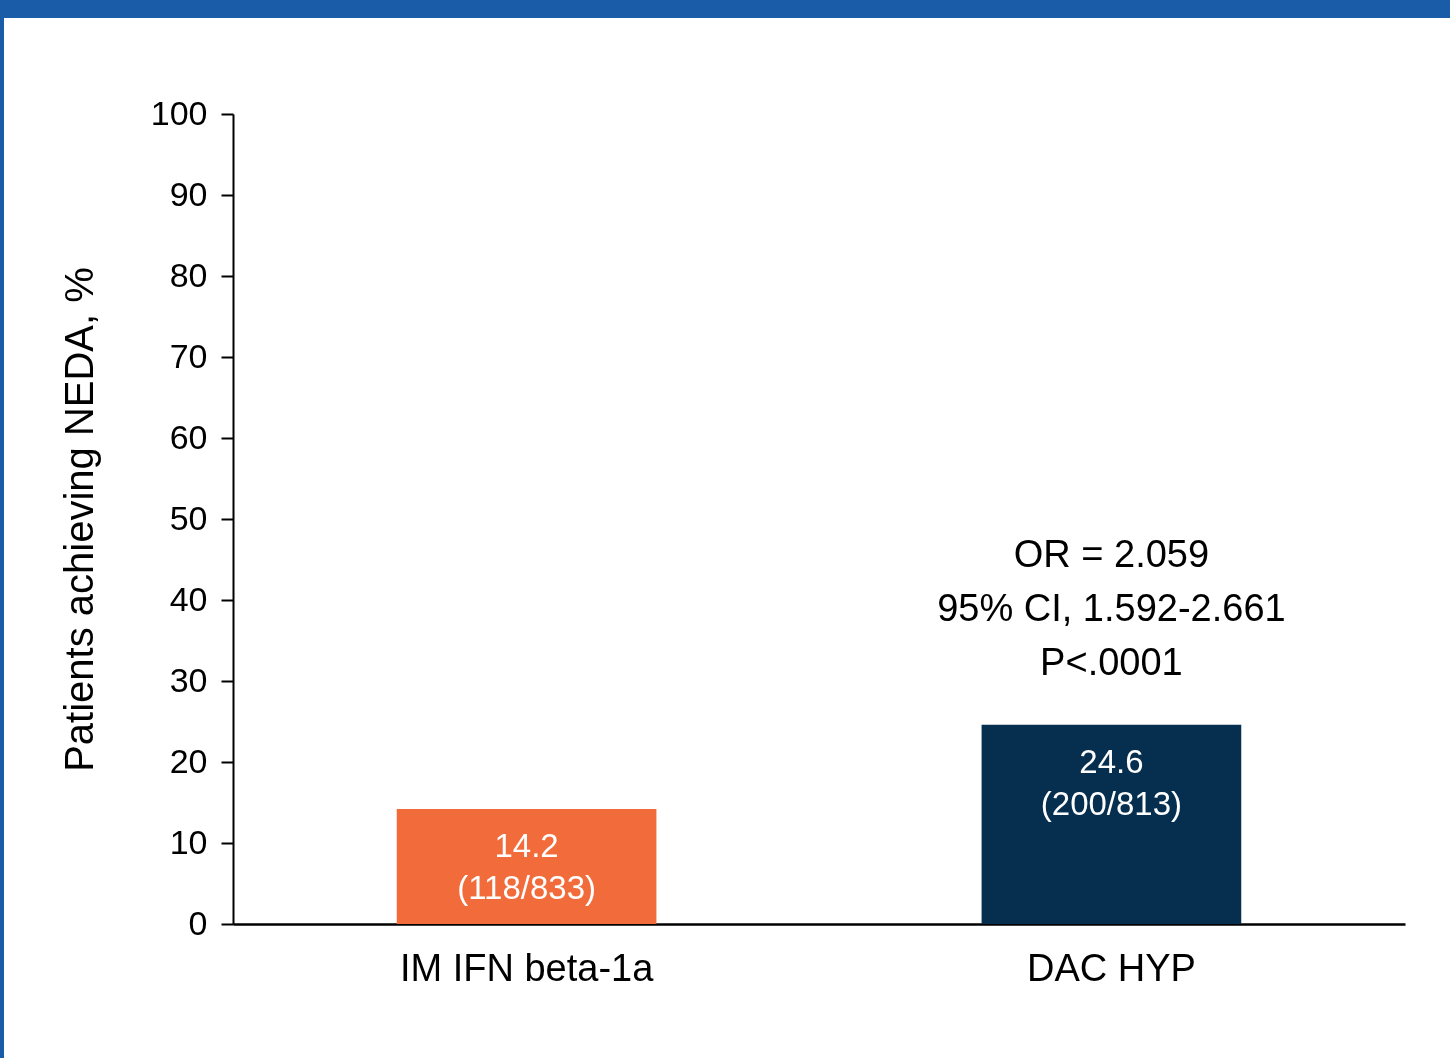  I want to click on y-tick-label: 30, so click(188, 679).